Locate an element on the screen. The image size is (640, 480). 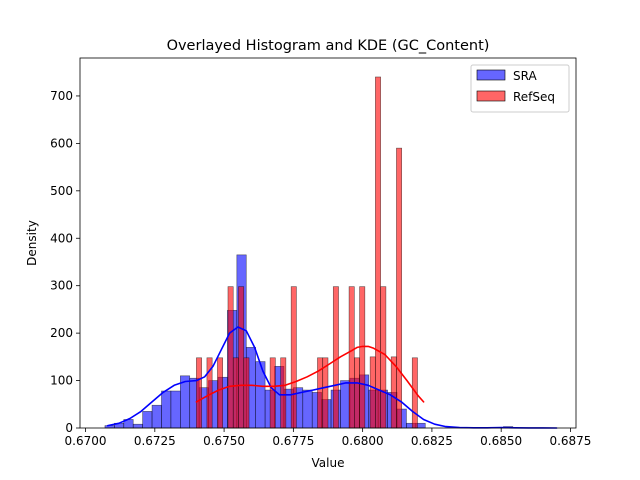
x-tick-label: 0.6800 is located at coordinates (363, 441).